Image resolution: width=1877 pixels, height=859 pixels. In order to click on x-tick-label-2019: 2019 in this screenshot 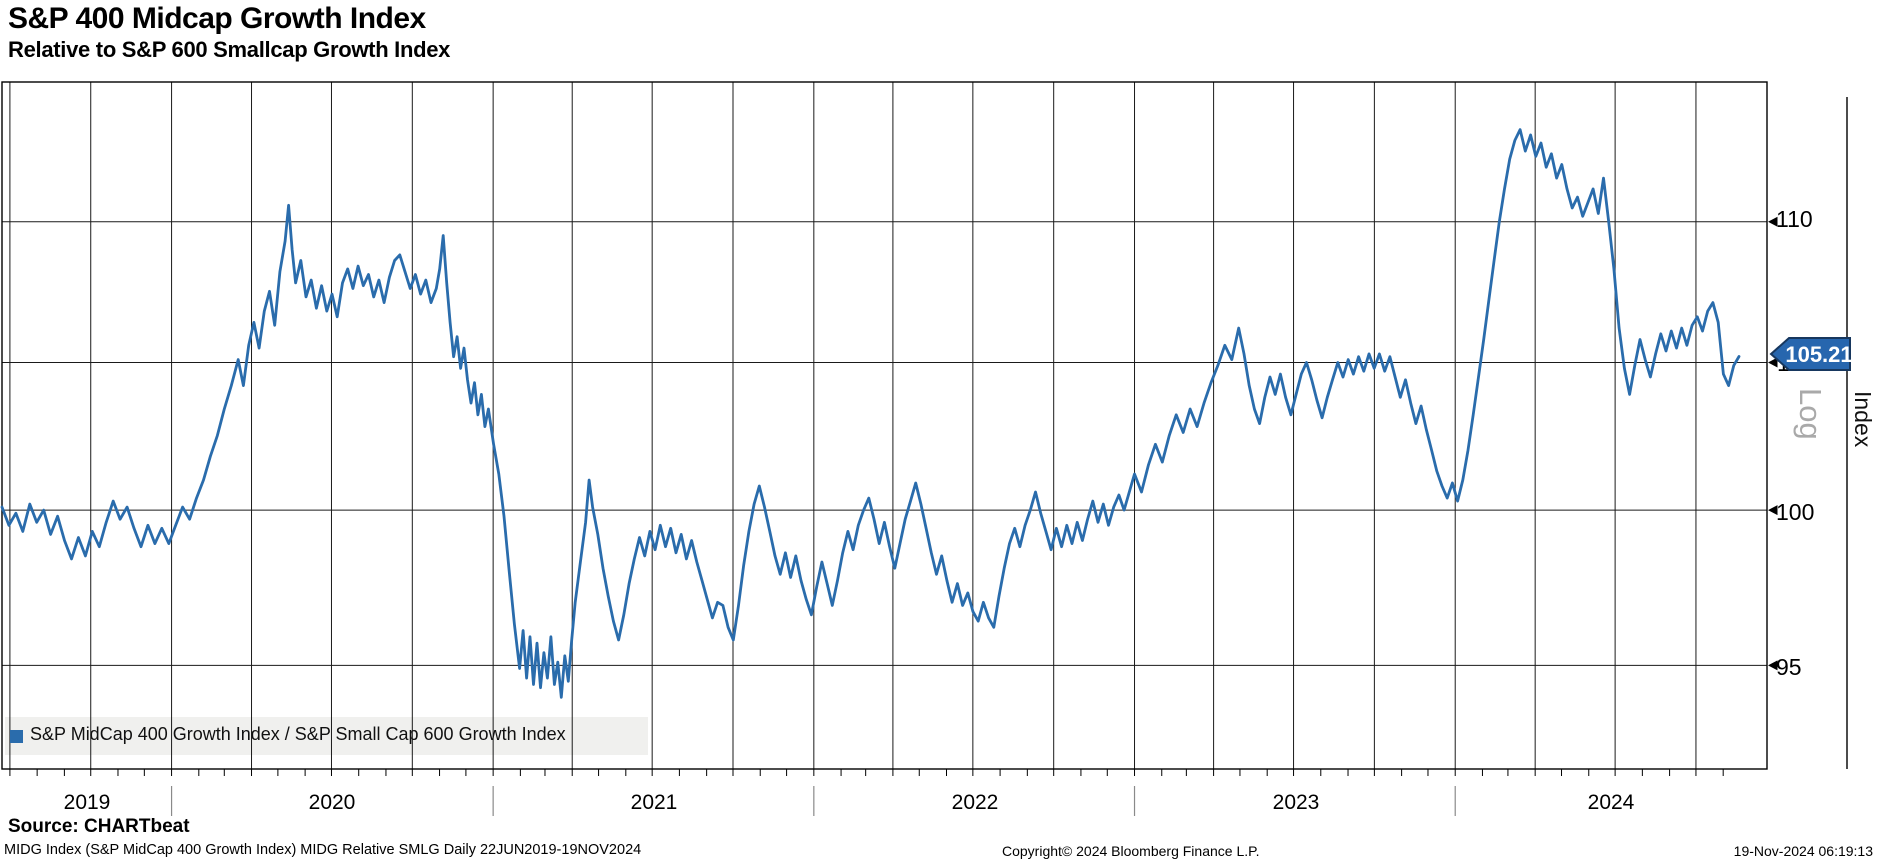, I will do `click(87, 802)`.